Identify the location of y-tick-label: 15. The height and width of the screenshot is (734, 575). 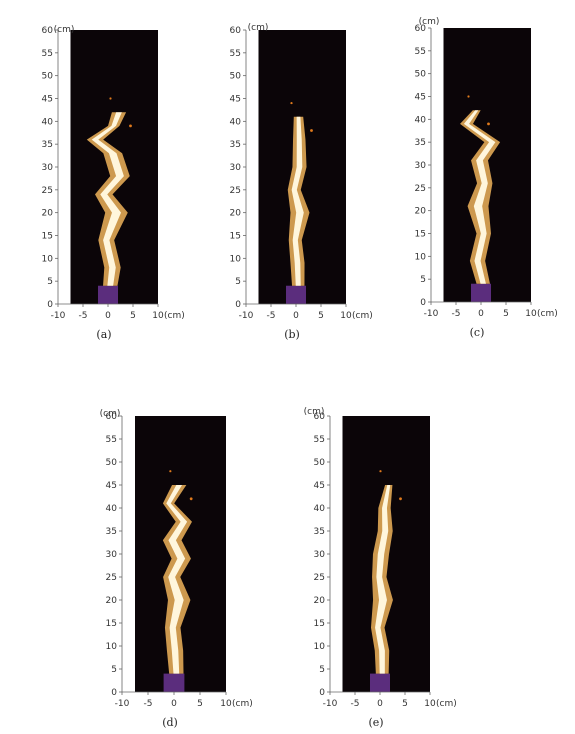
(47, 237).